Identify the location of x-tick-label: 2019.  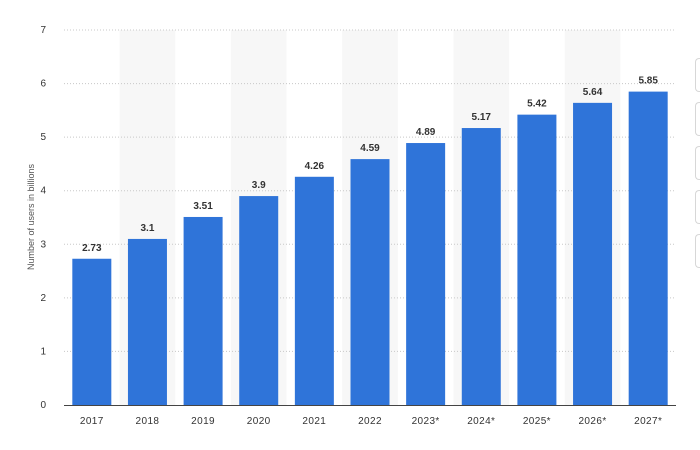
(203, 421).